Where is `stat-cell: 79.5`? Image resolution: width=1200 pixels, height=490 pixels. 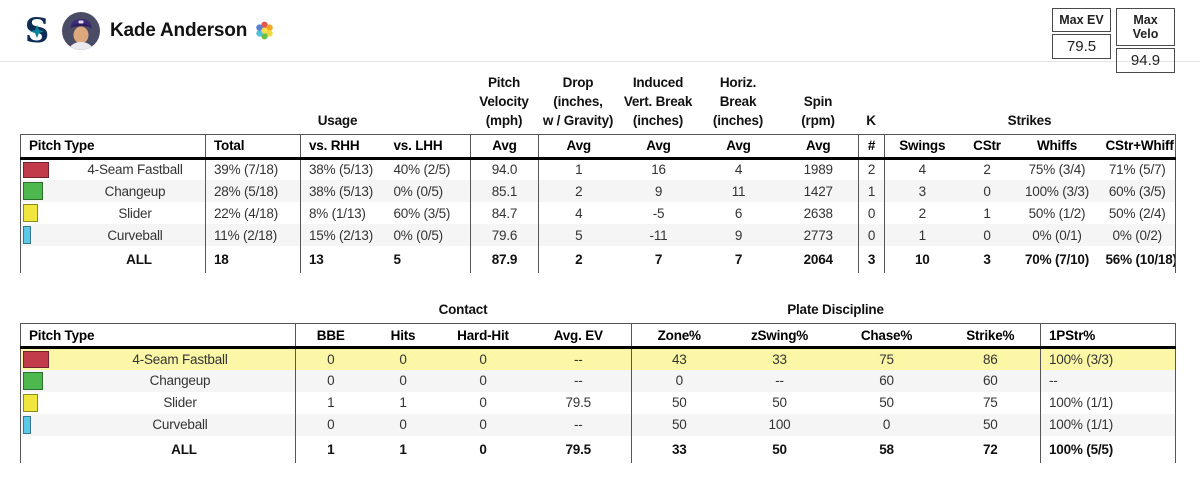 stat-cell: 79.5 is located at coordinates (578, 449).